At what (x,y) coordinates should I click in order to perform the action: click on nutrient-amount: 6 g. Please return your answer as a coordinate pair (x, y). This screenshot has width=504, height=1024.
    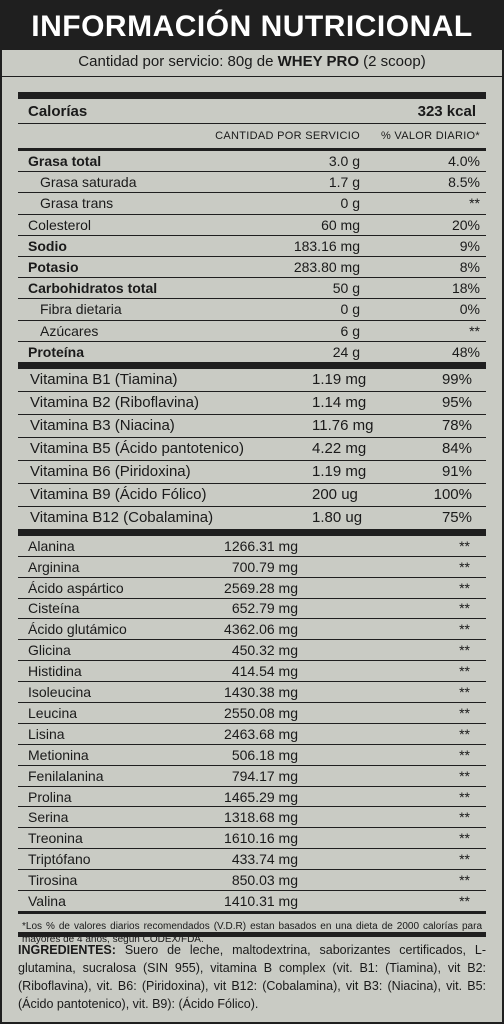
    Looking at the image, I should click on (350, 330).